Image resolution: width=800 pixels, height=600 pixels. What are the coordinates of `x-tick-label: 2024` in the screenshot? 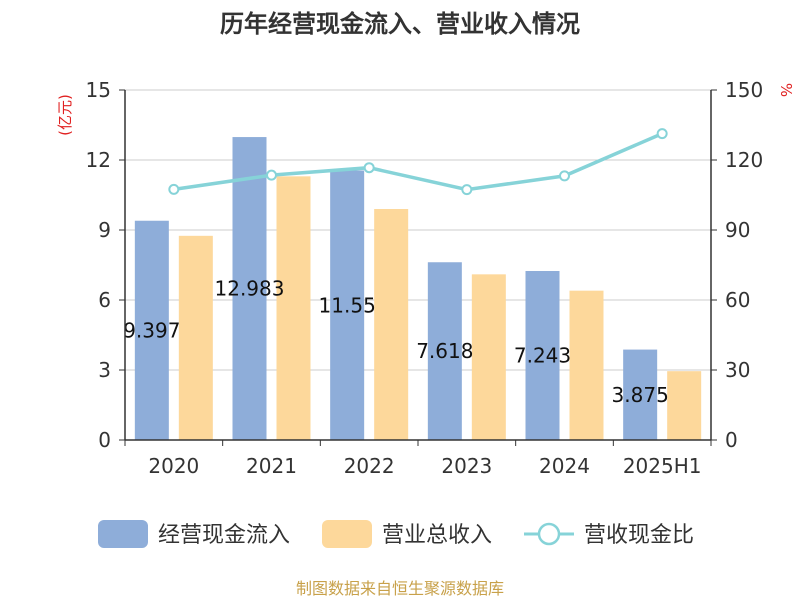 It's located at (564, 466).